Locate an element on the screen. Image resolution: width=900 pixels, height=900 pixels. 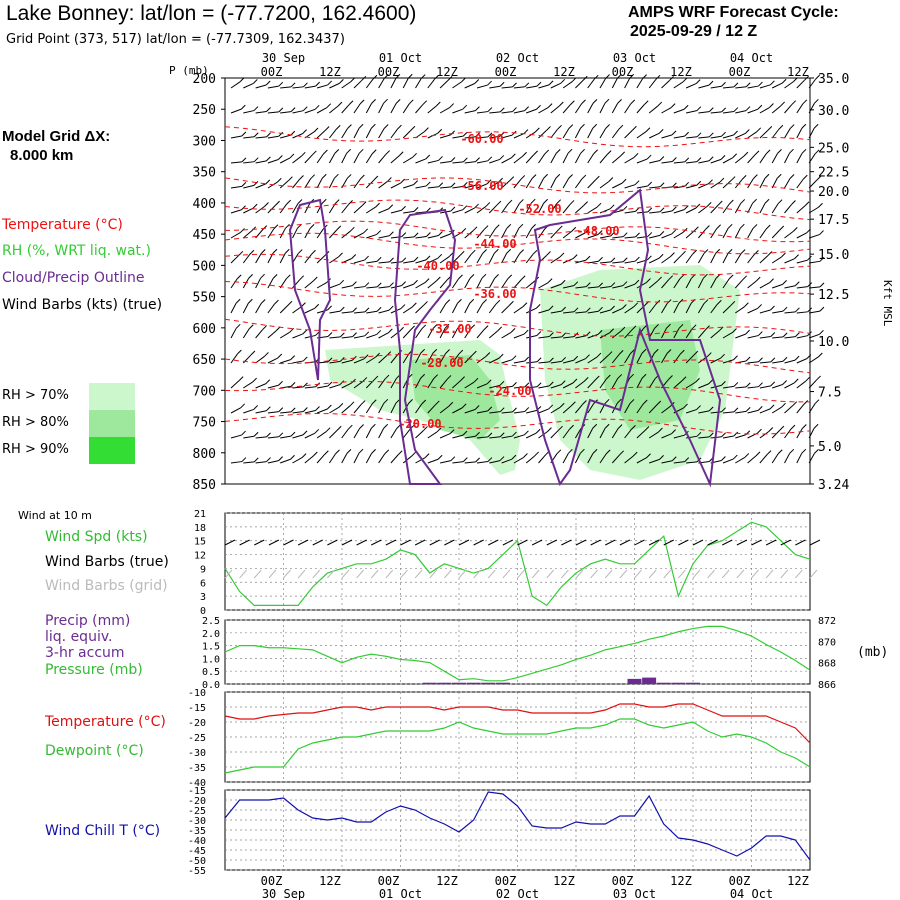
pressure-label: Pressure (mb) is located at coordinates (94, 670).